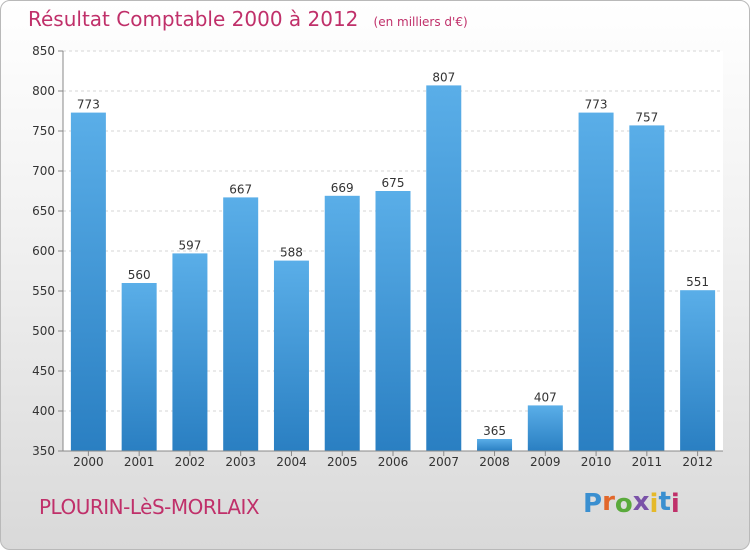 The image size is (750, 550). What do you see at coordinates (495, 445) in the screenshot?
I see `bar-2008` at bounding box center [495, 445].